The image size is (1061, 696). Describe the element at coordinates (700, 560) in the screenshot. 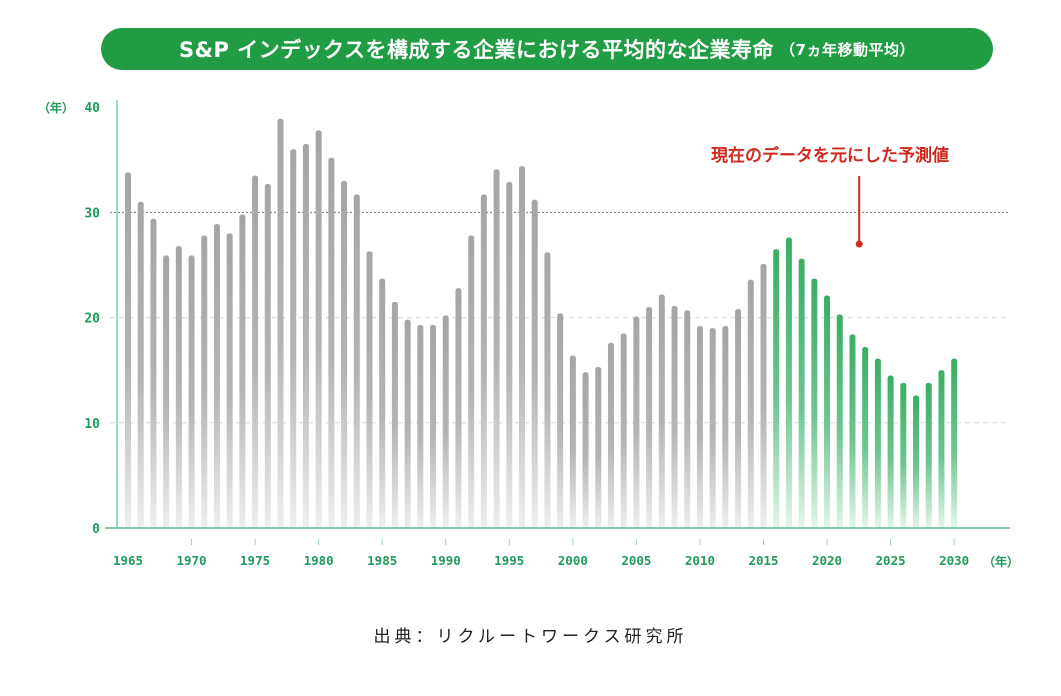

I see `x-tick-2010: 2010` at that location.